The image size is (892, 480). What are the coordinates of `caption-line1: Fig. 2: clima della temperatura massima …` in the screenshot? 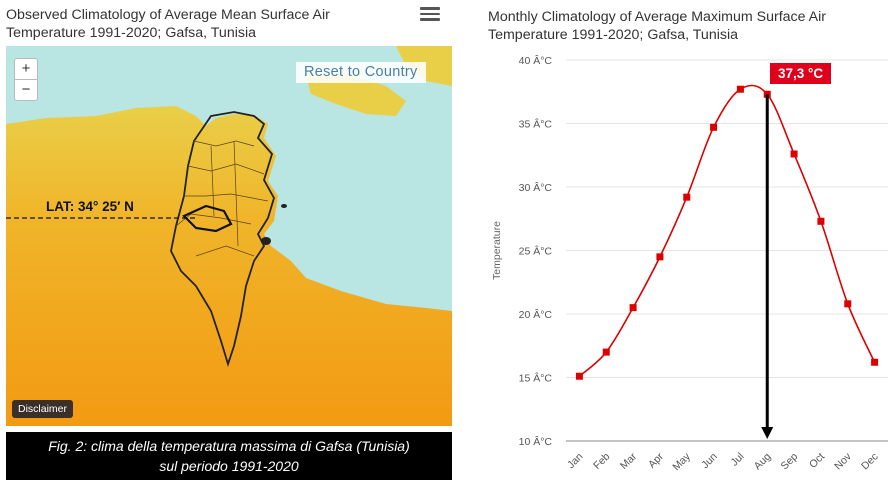 It's located at (229, 446).